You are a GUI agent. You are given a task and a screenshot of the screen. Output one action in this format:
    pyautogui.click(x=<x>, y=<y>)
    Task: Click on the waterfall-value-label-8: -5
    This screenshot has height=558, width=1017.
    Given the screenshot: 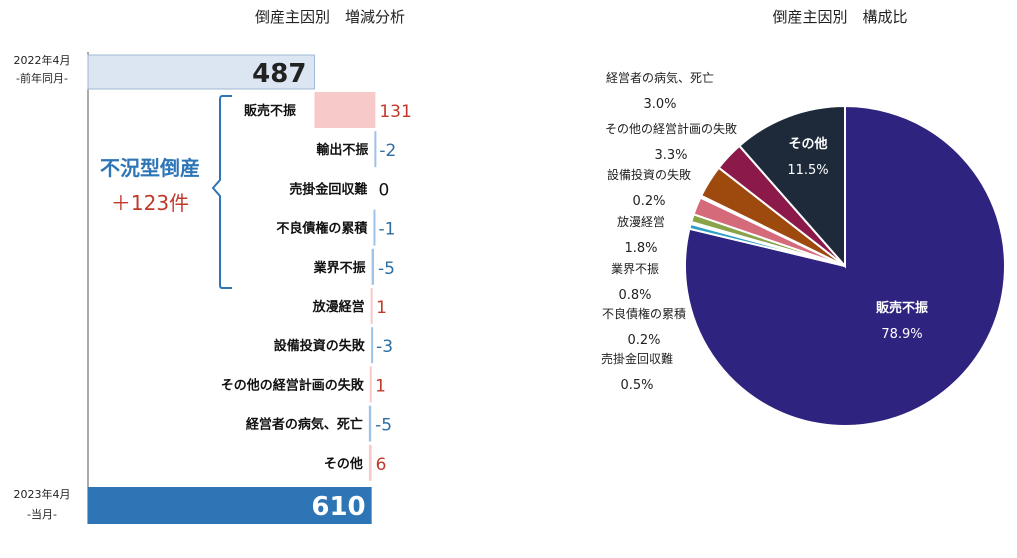 What is the action you would take?
    pyautogui.click(x=383, y=426)
    